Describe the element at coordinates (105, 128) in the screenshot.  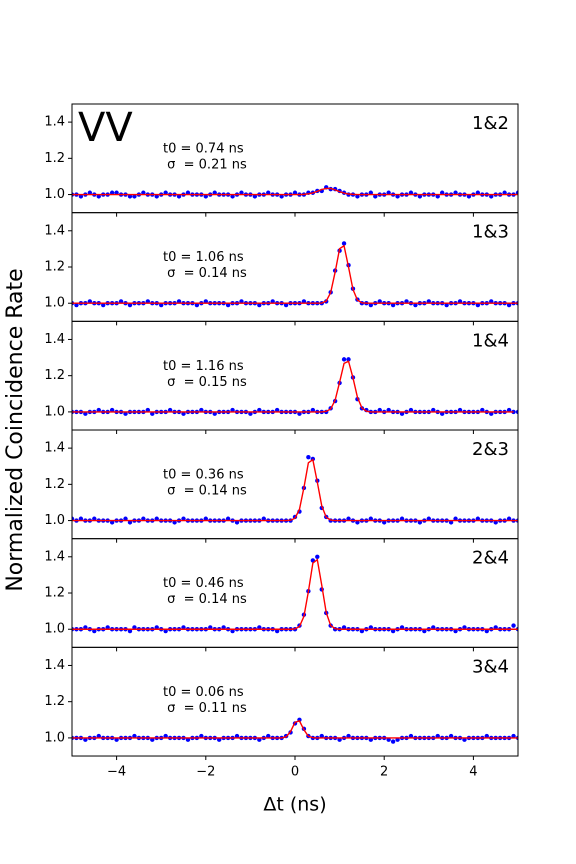
I see `panel-label: VV` at that location.